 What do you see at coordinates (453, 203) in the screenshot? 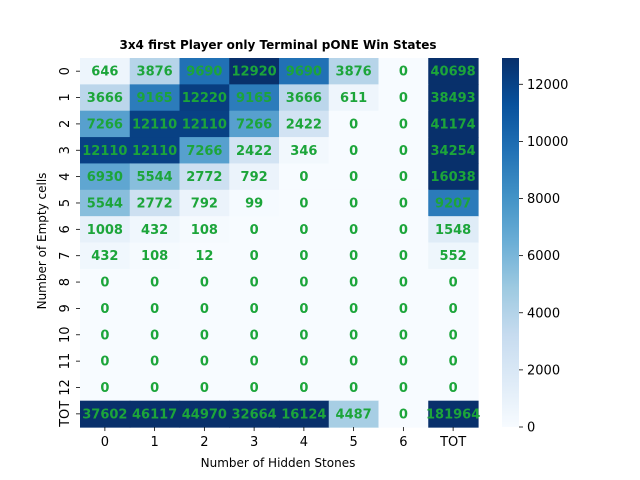
I see `cell-value-label: 9207` at bounding box center [453, 203].